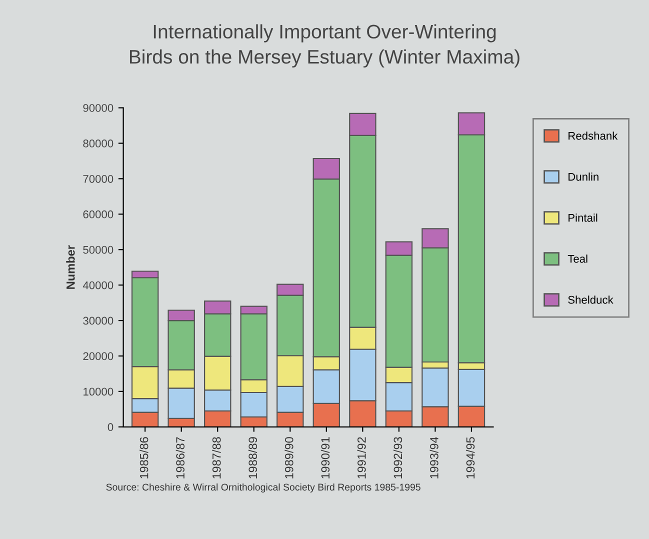  I want to click on x-tick-label: 1989/90, so click(289, 457).